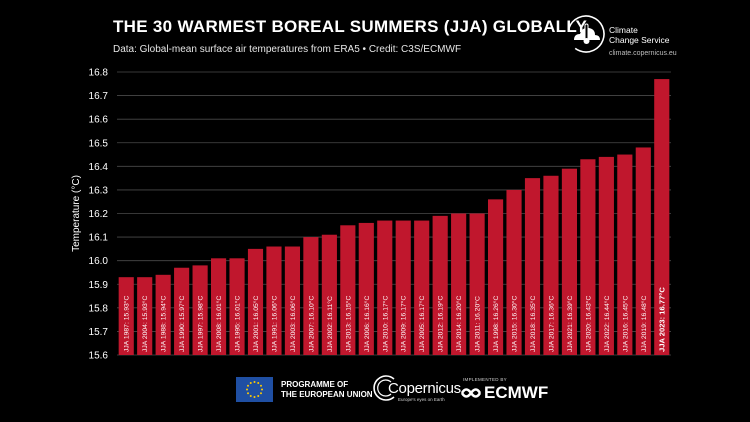  What do you see at coordinates (99, 261) in the screenshot?
I see `y-tick-label: 16.0` at bounding box center [99, 261].